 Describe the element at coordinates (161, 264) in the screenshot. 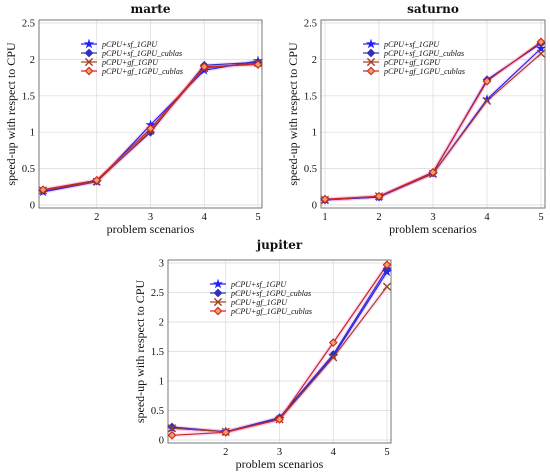

I see `y-tick-label: 3` at that location.